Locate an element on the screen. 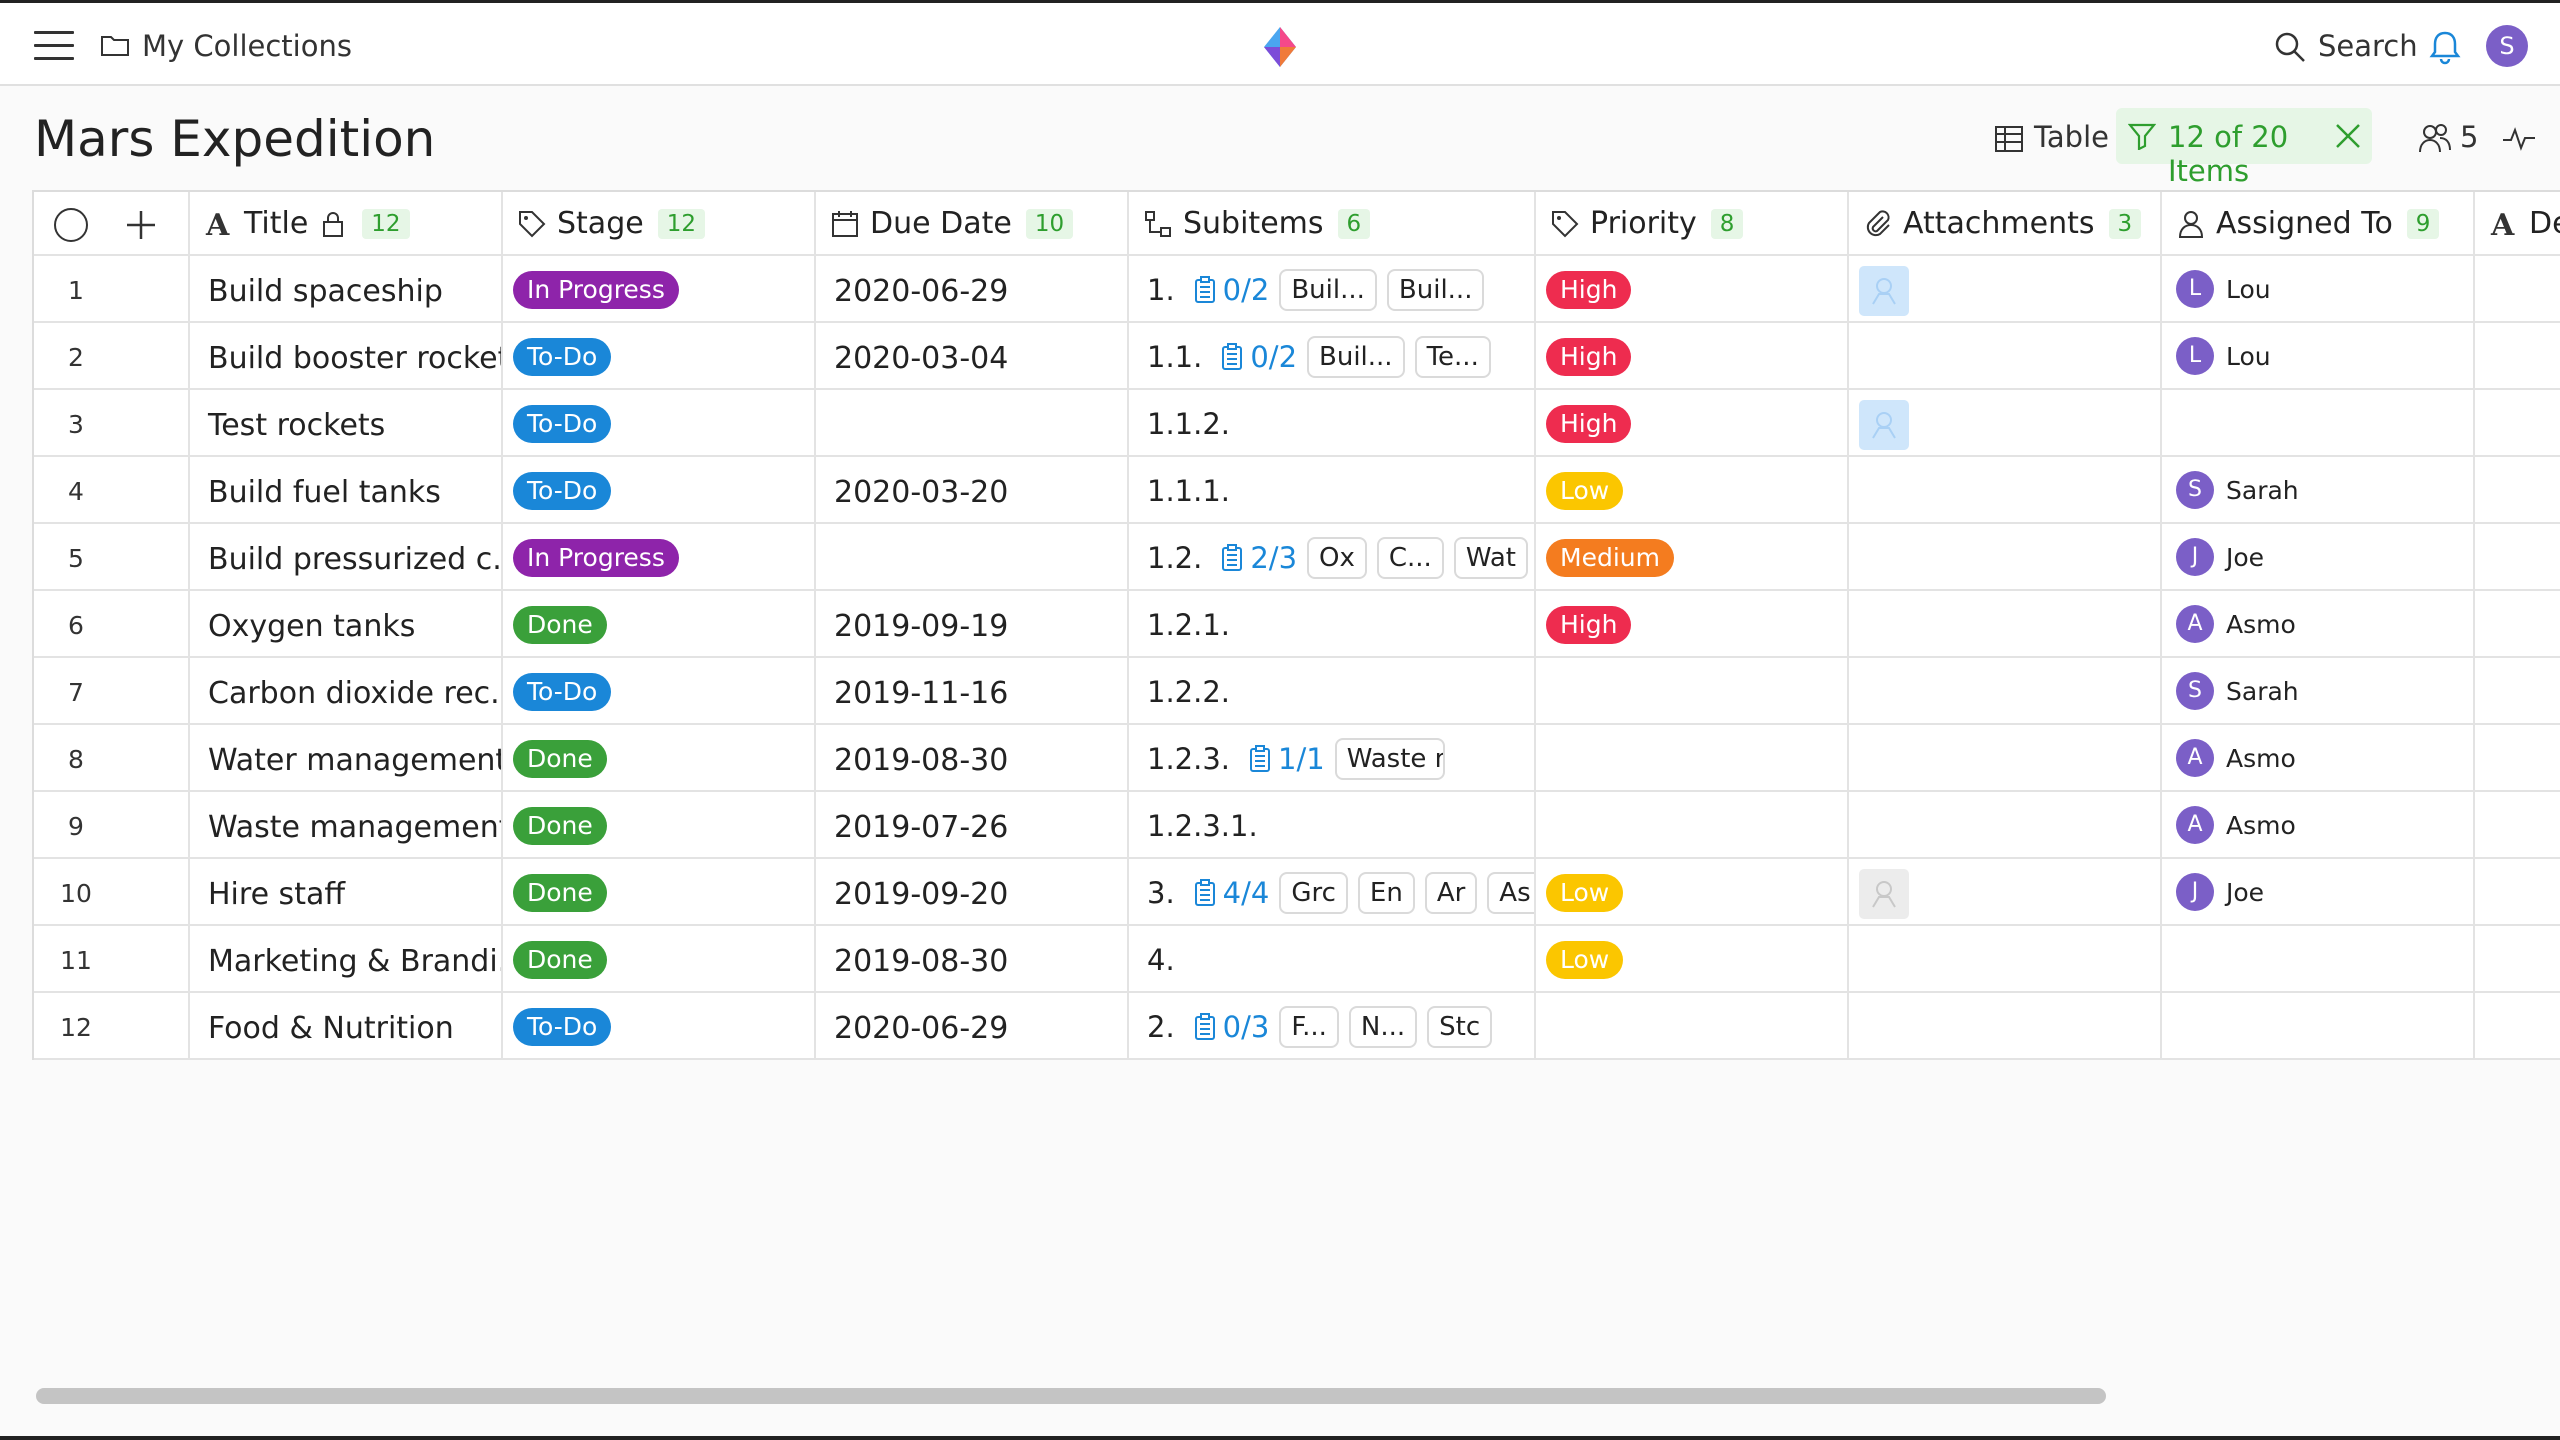 This screenshot has height=1440, width=2560. subitems-cell: 3. 4/4 Grc En Ar As is located at coordinates (1332, 891).